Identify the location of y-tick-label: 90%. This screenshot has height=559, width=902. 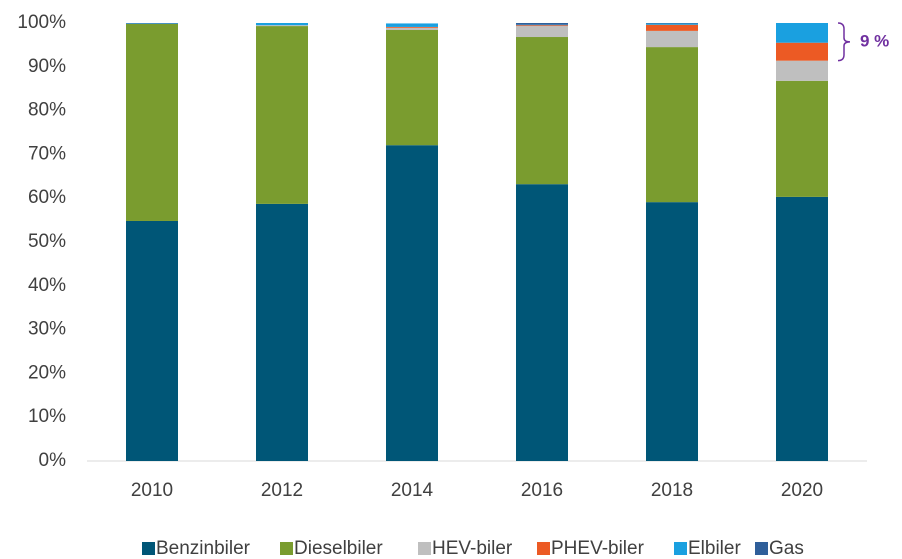
(47, 66).